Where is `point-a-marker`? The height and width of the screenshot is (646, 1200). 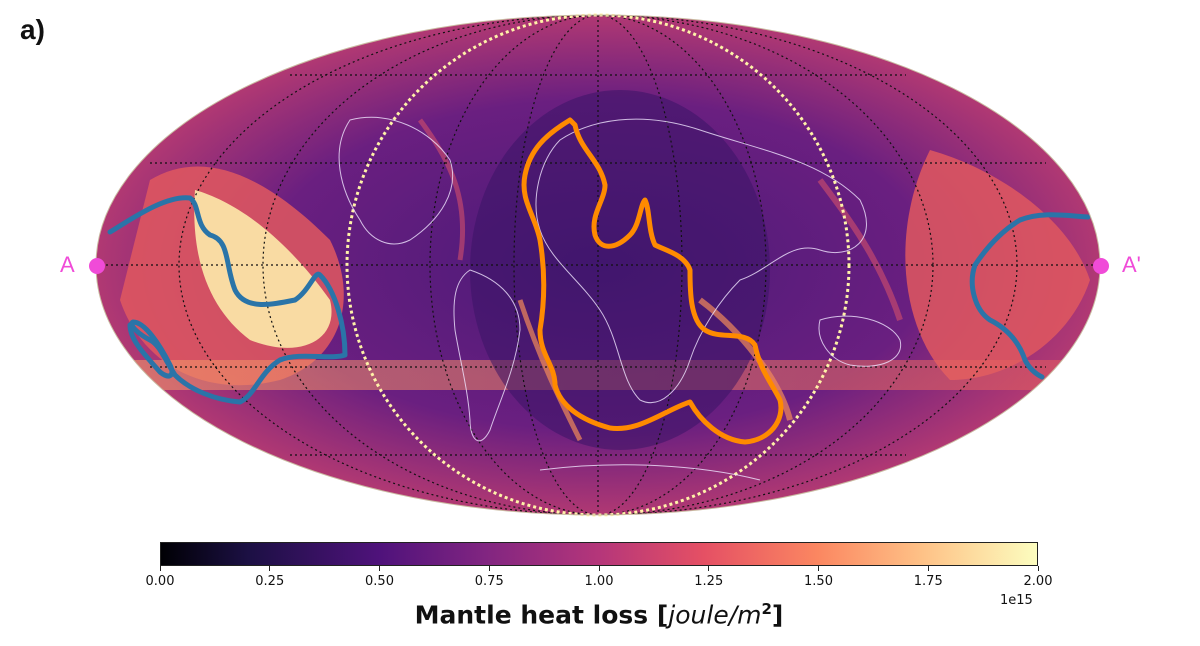 point-a-marker is located at coordinates (97, 266).